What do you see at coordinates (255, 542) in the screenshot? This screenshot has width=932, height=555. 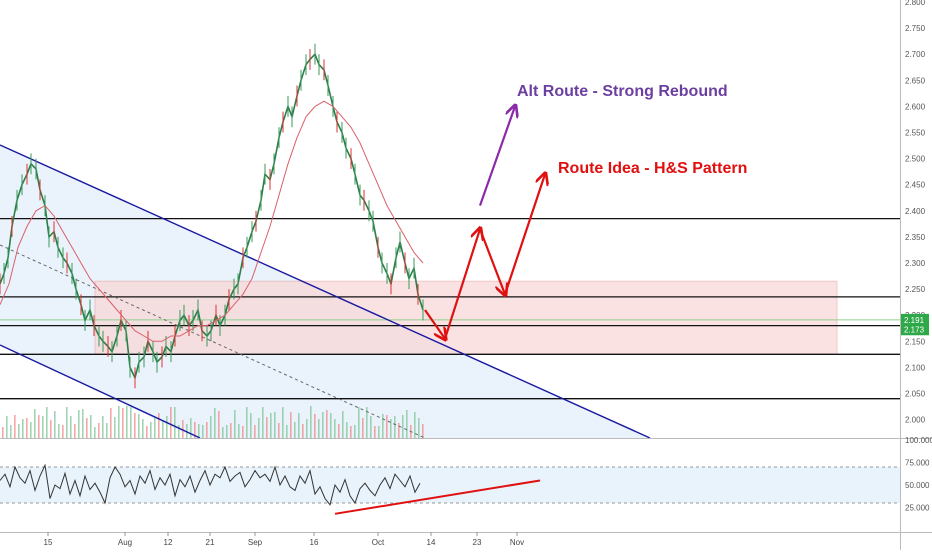 I see `x-tick-label: Sep` at bounding box center [255, 542].